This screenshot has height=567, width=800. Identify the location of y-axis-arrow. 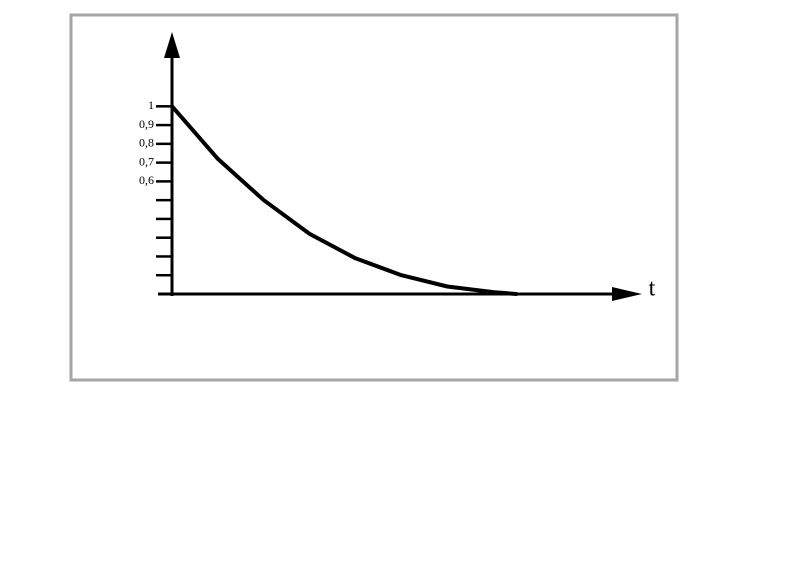
(172, 45).